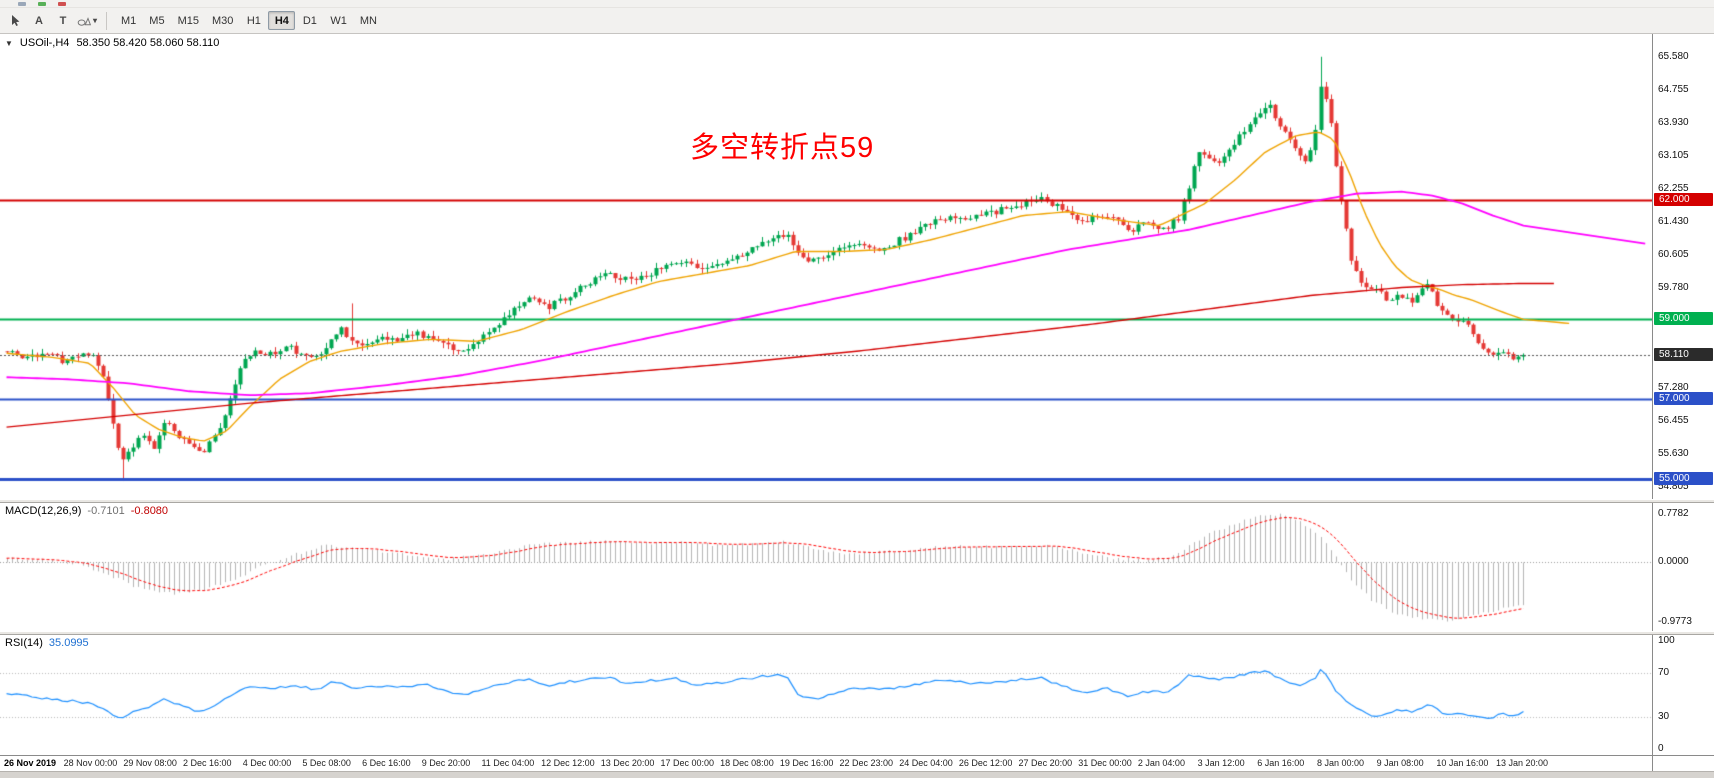 Image resolution: width=1714 pixels, height=778 pixels. What do you see at coordinates (1683, 354) in the screenshot?
I see `current-price-badge: 58.110` at bounding box center [1683, 354].